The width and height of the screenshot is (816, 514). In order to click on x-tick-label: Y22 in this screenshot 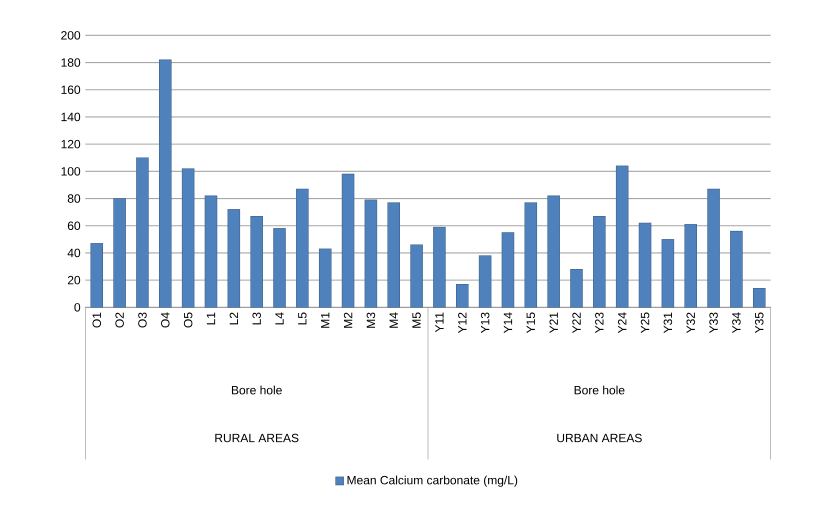, I will do `click(576, 323)`.